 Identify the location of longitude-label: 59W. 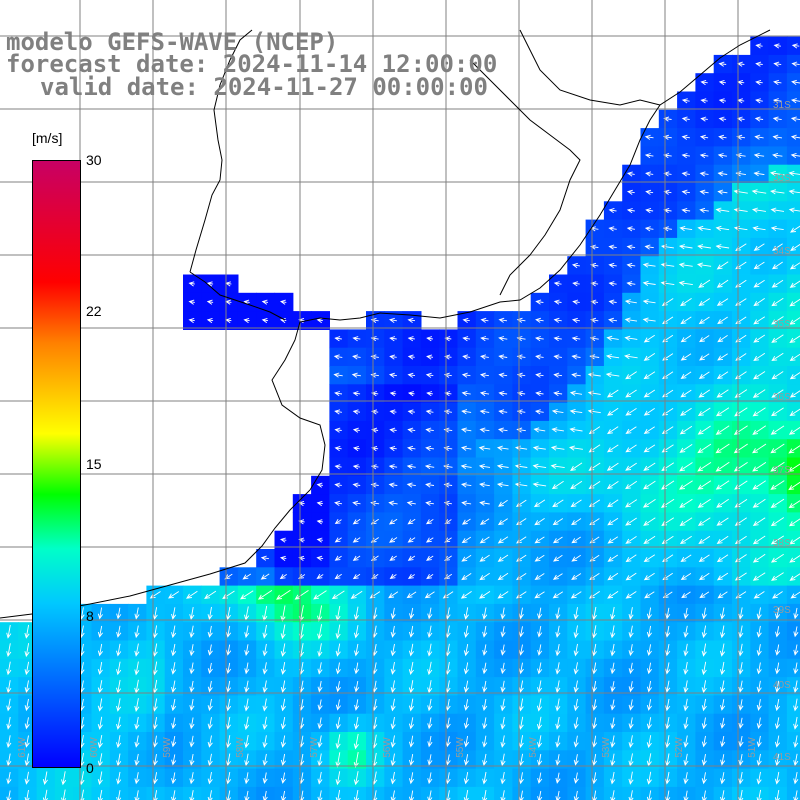
(167, 747).